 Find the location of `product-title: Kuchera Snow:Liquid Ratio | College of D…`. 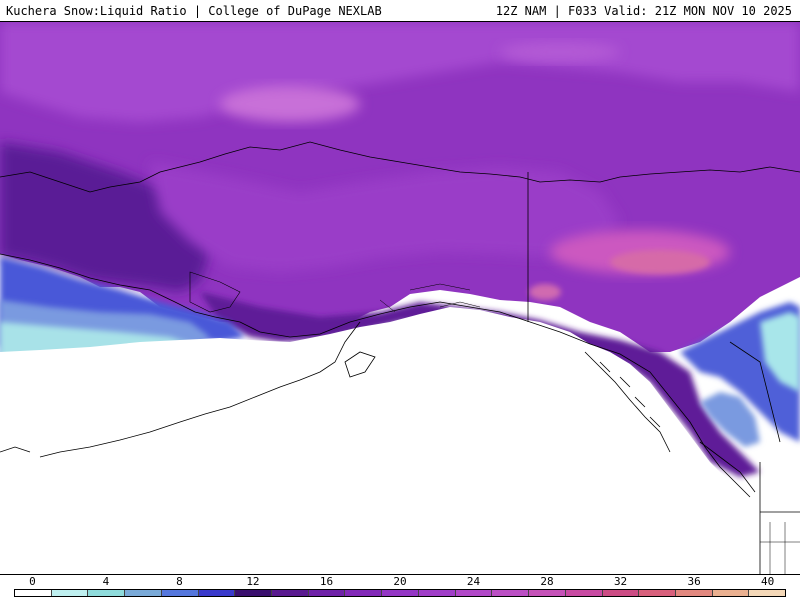

product-title: Kuchera Snow:Liquid Ratio | College of D… is located at coordinates (194, 11).